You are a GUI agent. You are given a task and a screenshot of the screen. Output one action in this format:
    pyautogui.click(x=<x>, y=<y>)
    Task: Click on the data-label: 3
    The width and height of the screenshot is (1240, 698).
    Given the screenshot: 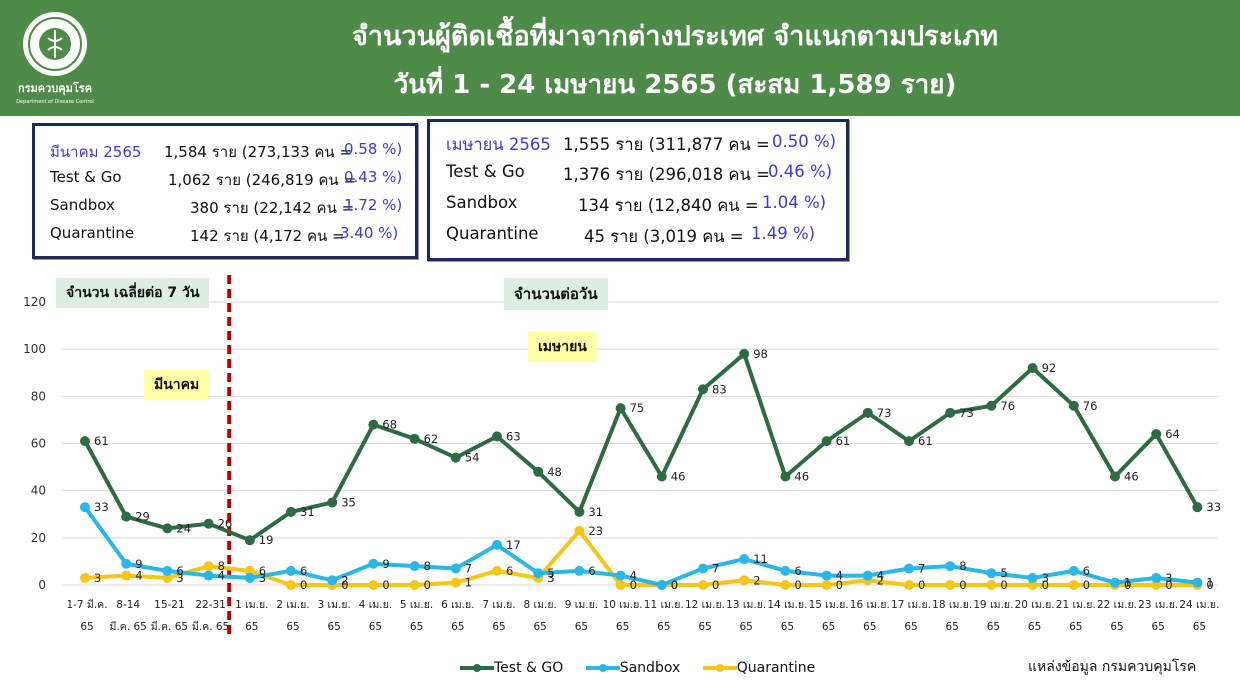 What is the action you would take?
    pyautogui.click(x=97, y=578)
    